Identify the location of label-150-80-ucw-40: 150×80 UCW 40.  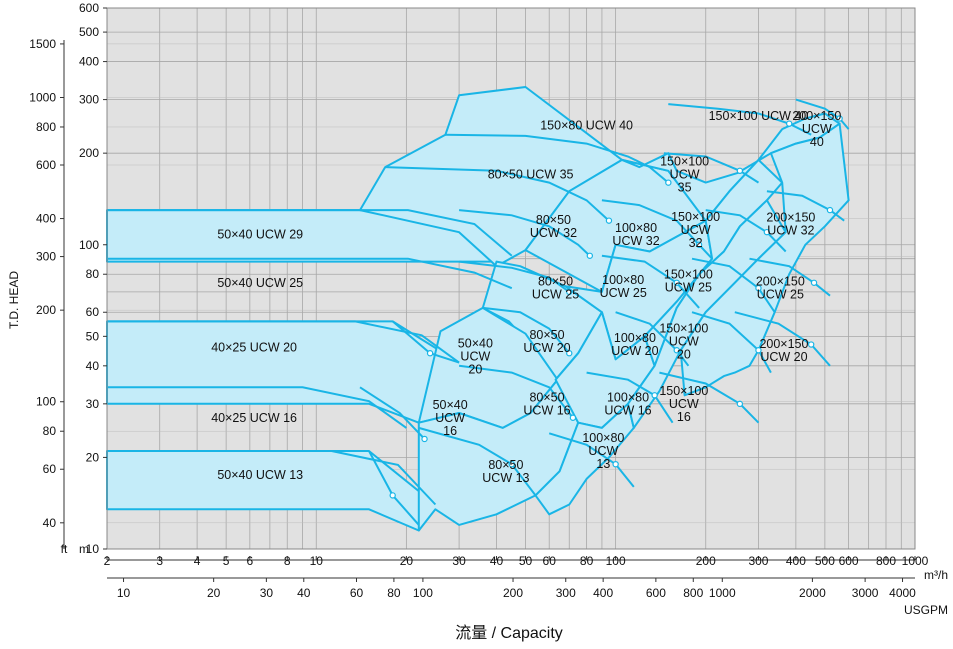
(586, 125).